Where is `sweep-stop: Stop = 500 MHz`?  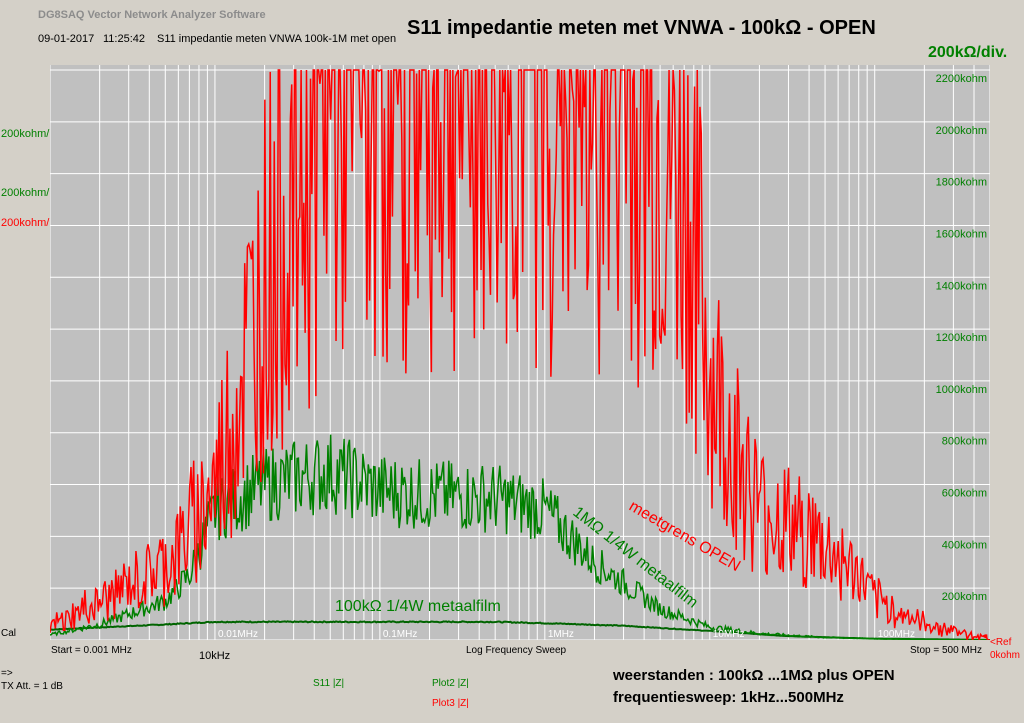
sweep-stop: Stop = 500 MHz is located at coordinates (946, 650).